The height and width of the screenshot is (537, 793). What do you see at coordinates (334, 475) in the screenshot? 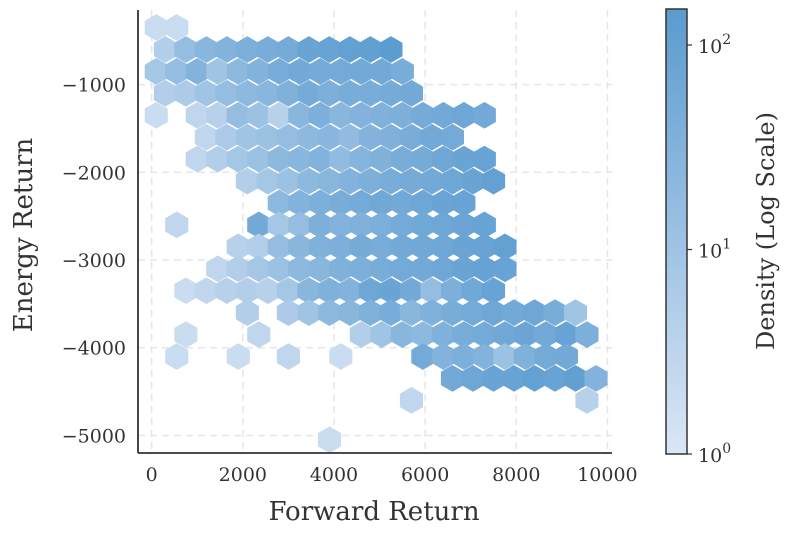
I see `x-tick-label: 4000` at bounding box center [334, 475].